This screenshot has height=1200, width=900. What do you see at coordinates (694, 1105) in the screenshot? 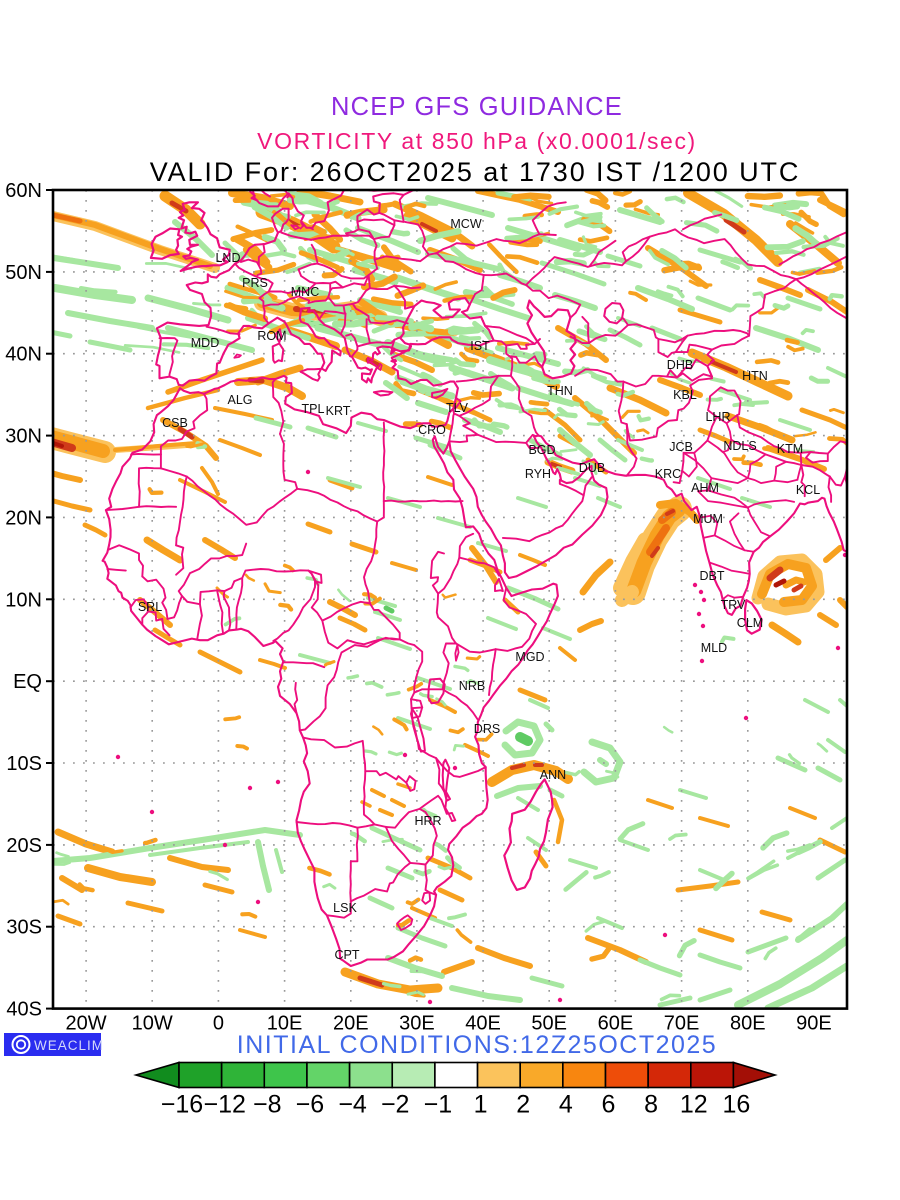
I see `svg-text: 12` at bounding box center [694, 1105].